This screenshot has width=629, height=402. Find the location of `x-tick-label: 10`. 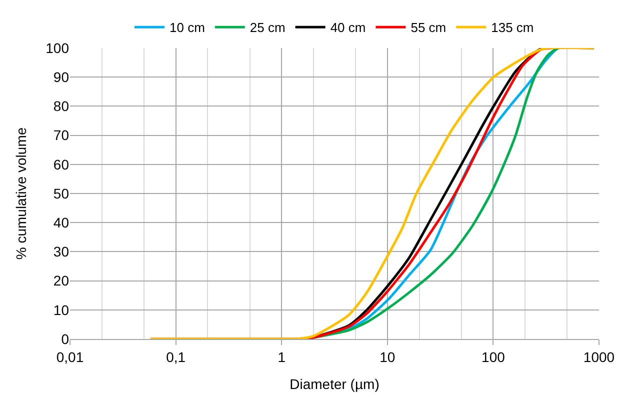

x-tick-label: 10 is located at coordinates (388, 356).